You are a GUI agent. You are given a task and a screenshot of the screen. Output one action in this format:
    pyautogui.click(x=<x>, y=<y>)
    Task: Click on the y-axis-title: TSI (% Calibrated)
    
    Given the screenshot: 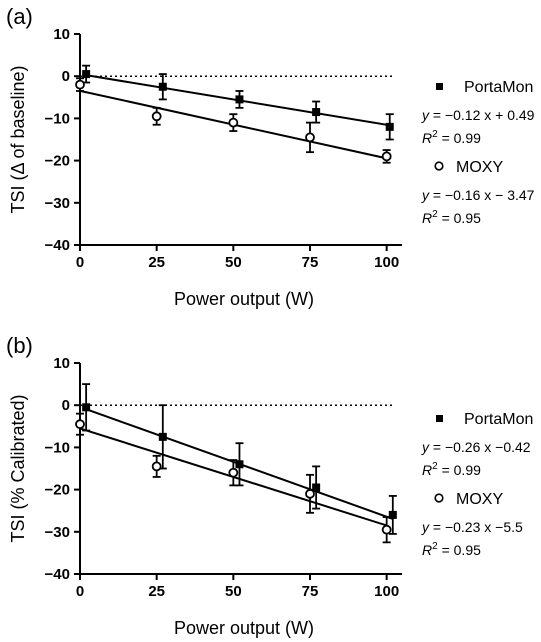 What is the action you would take?
    pyautogui.click(x=18, y=468)
    